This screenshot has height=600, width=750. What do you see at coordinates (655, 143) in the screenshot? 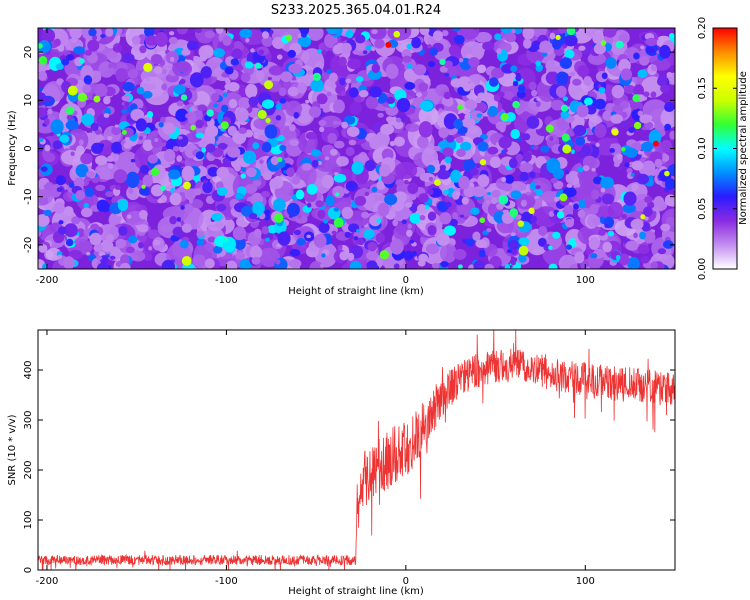
I see `heatmap-max-peak` at bounding box center [655, 143].